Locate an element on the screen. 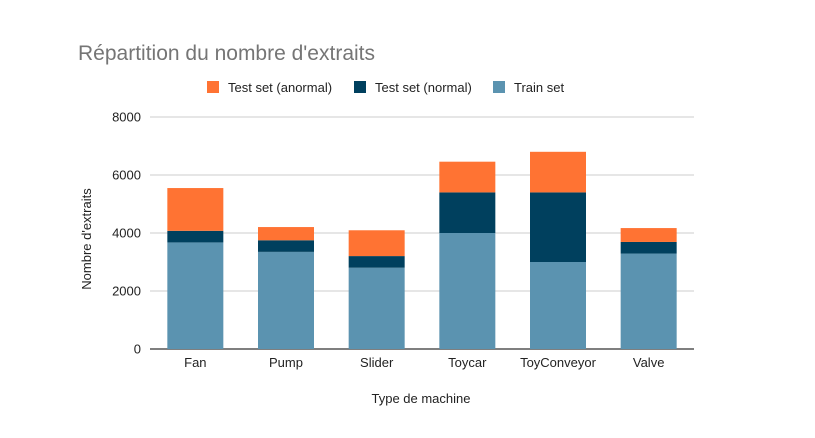  x-tick-label: Slider is located at coordinates (377, 362).